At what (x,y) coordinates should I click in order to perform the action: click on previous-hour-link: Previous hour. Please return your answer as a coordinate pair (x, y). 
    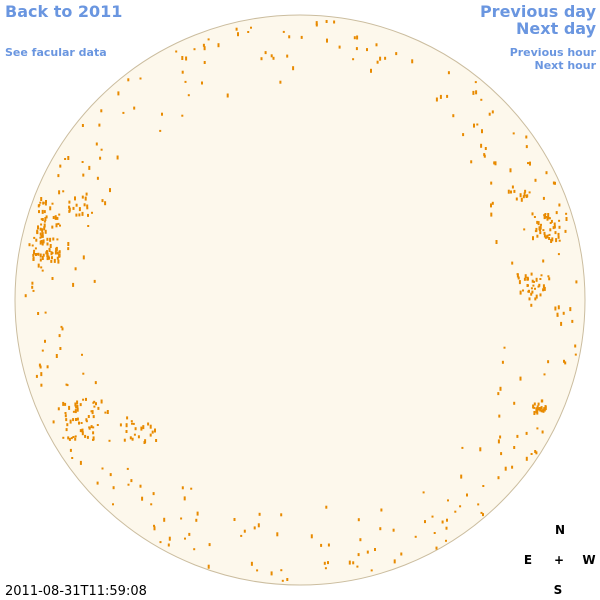
    Looking at the image, I should click on (553, 52).